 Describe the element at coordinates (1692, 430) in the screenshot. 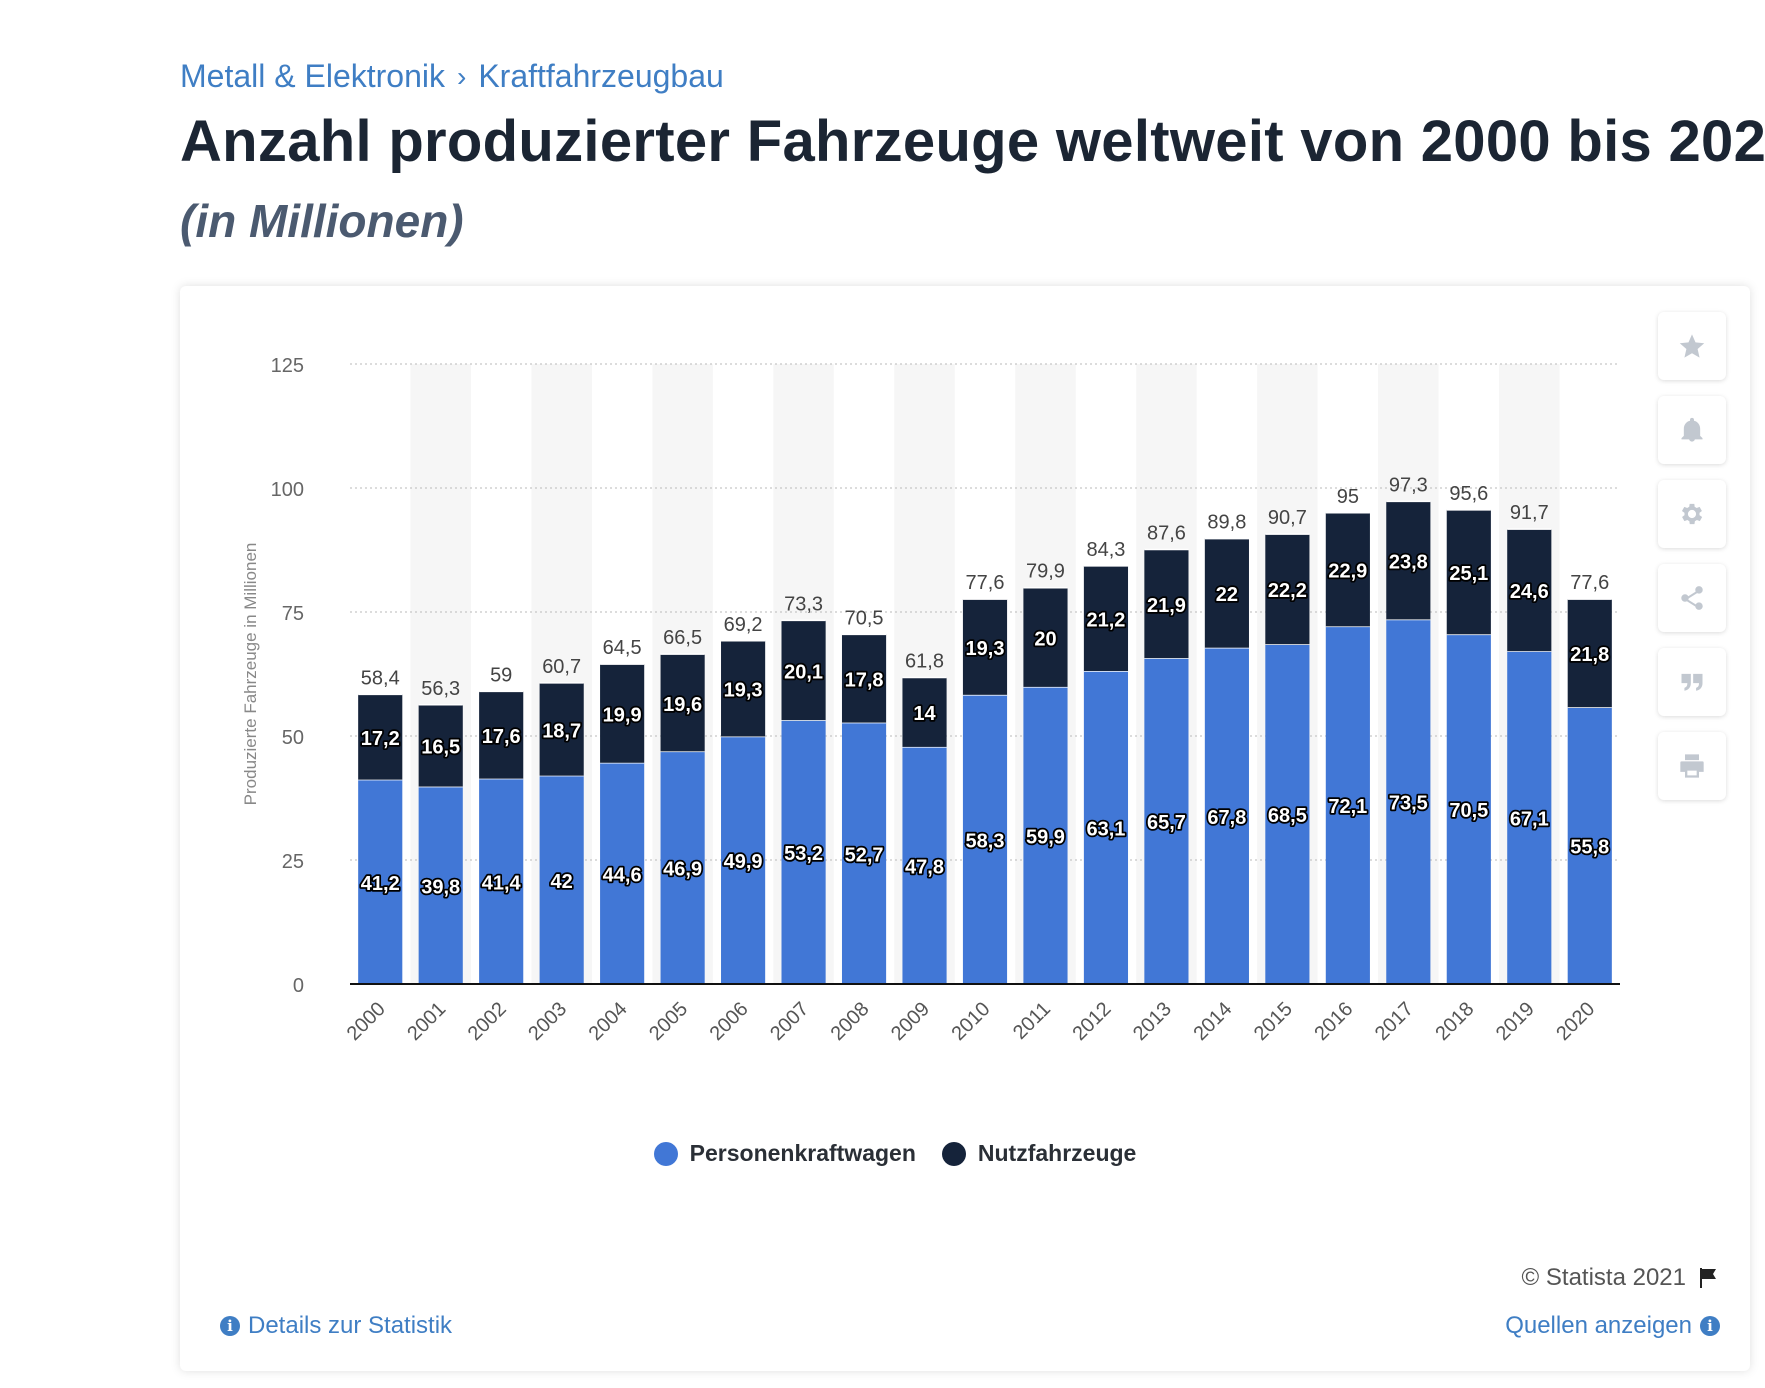

I see `notification-button` at that location.